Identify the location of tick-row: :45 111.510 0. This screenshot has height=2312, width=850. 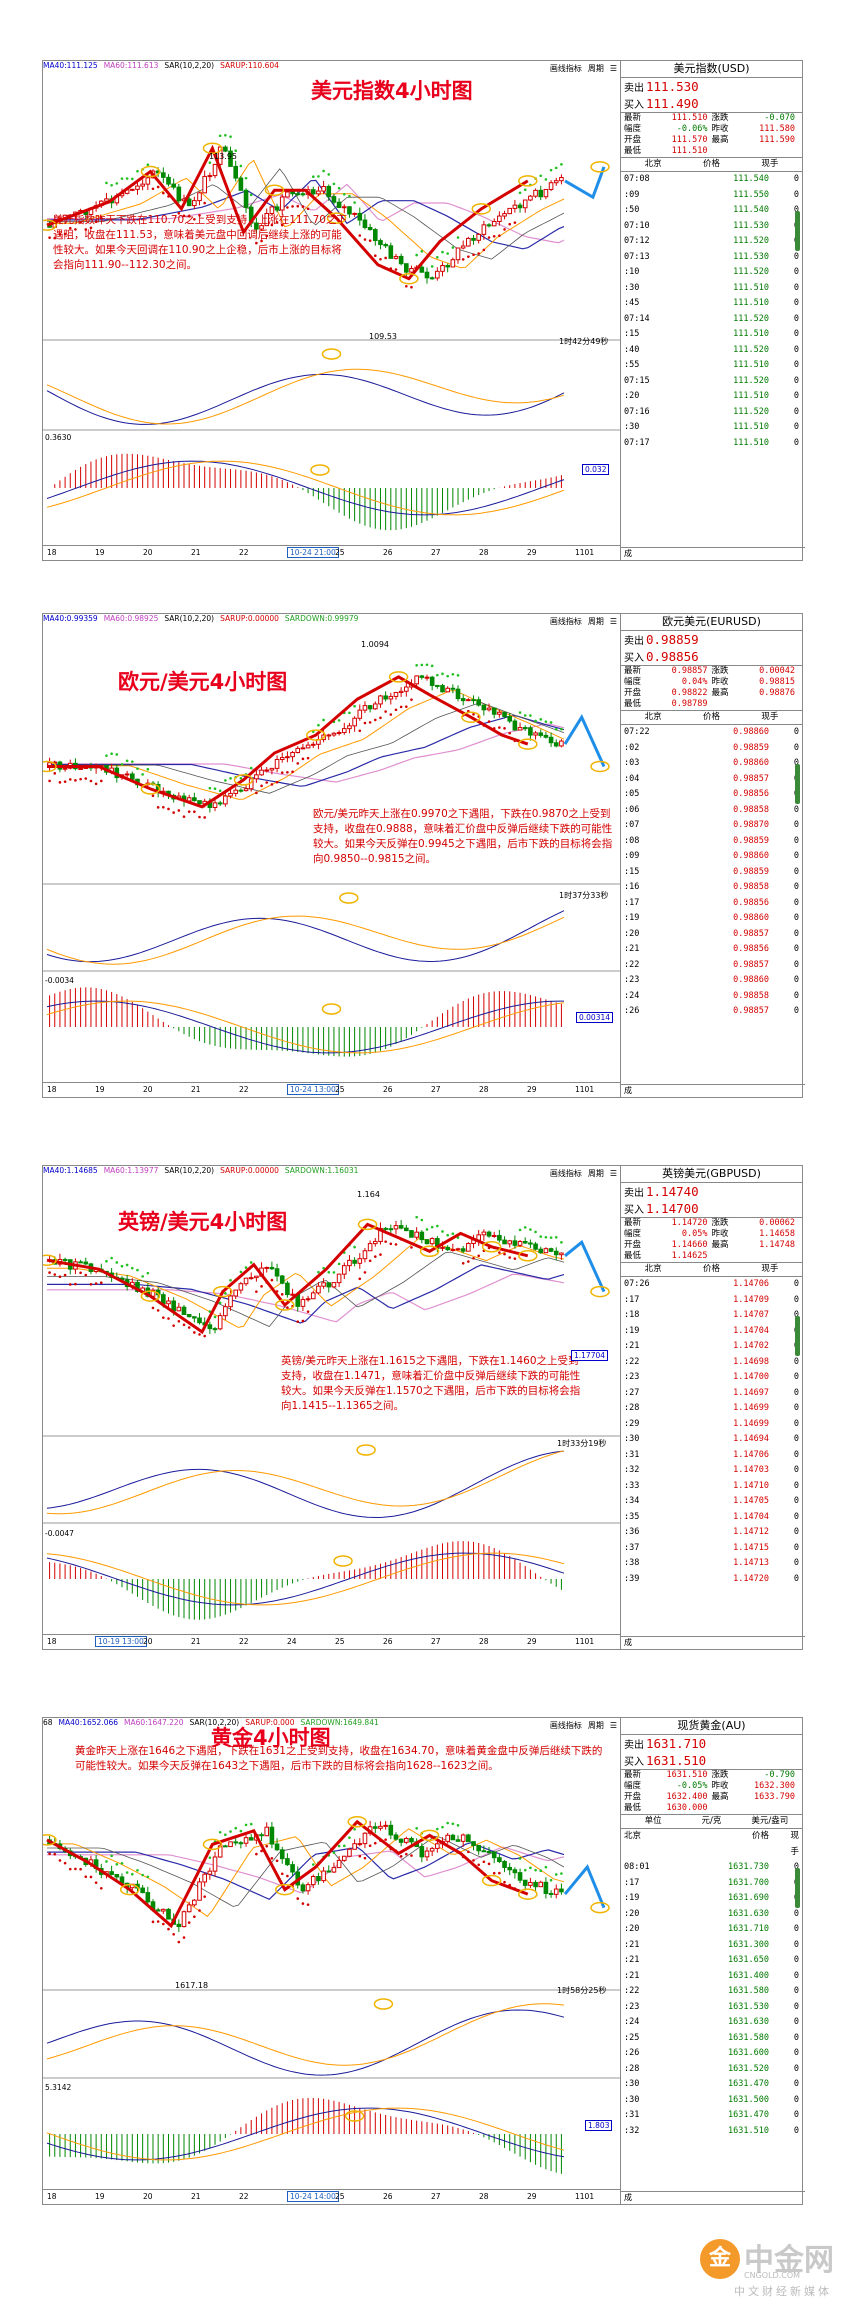
(711, 304).